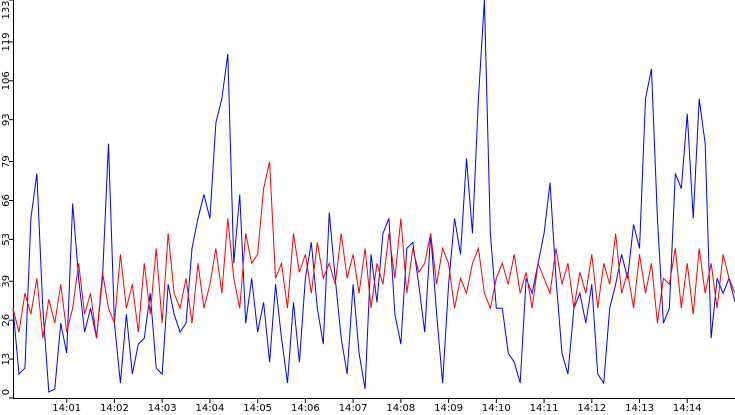 This screenshot has height=415, width=735. I want to click on y-tick-label: 53, so click(6, 239).